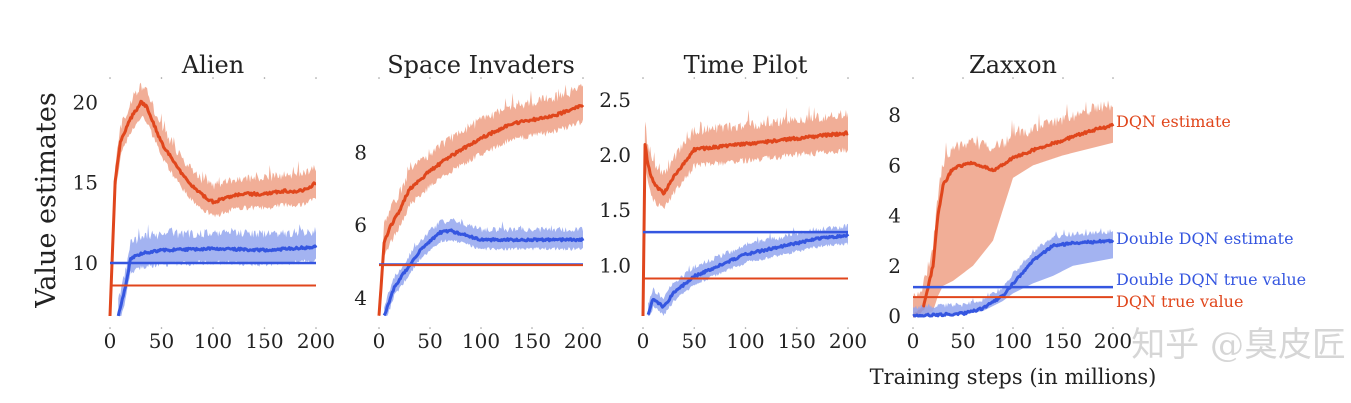  I want to click on watermark: 知乎 @臭皮匠, so click(1238, 345).